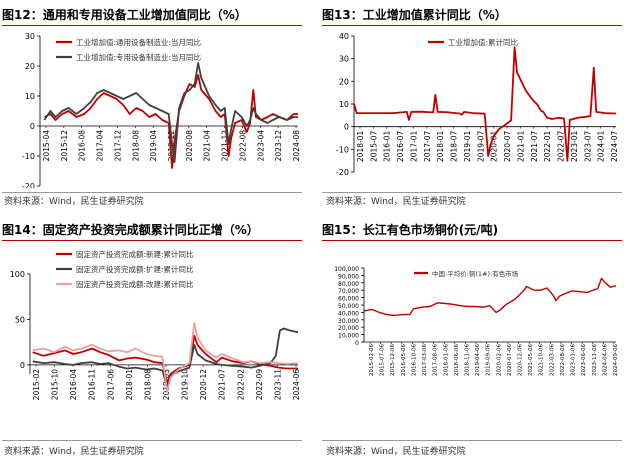  What do you see at coordinates (574, 146) in the screenshot?
I see `fig13-x-tick-label: 2023-01` at bounding box center [574, 146].